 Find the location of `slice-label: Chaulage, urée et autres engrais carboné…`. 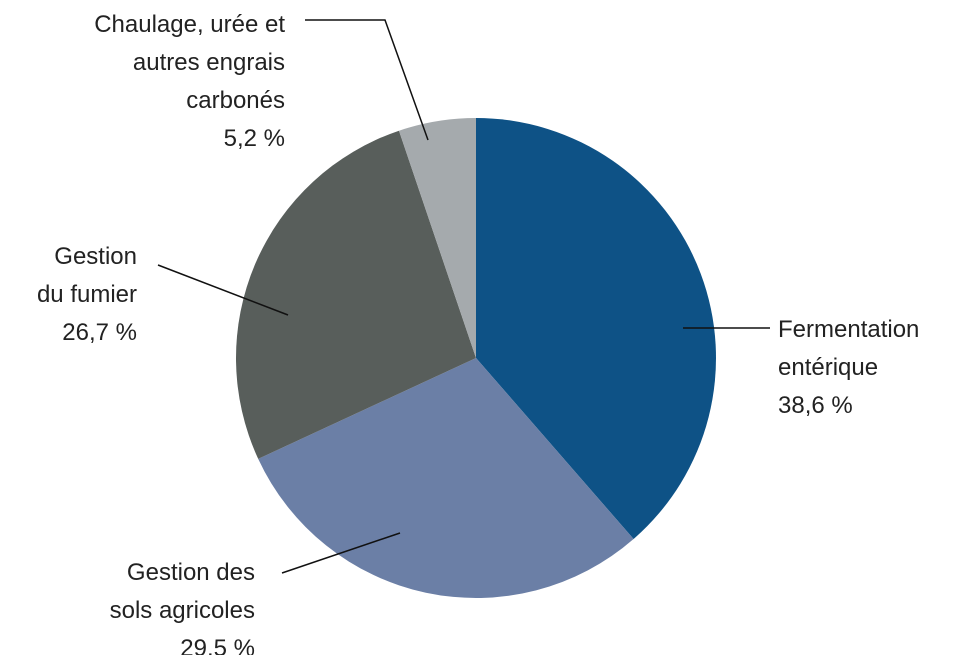

slice-label: Chaulage, urée et autres engrais carboné… is located at coordinates (189, 82).